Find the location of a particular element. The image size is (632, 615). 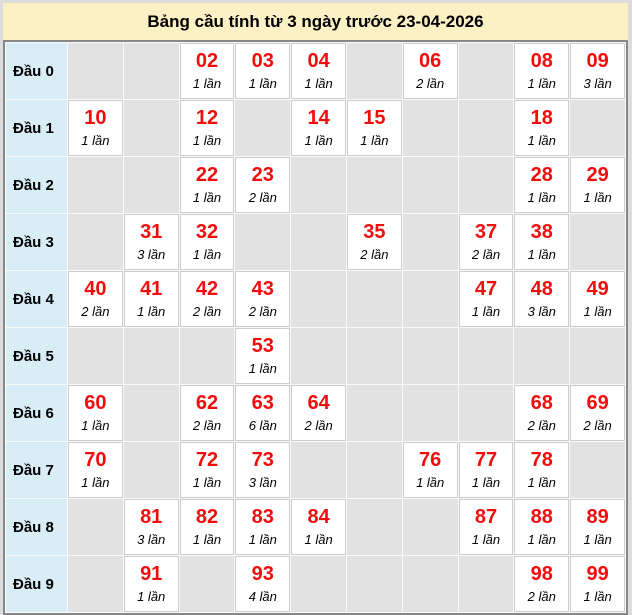

cau-cell: 04 1 lần is located at coordinates (318, 71).